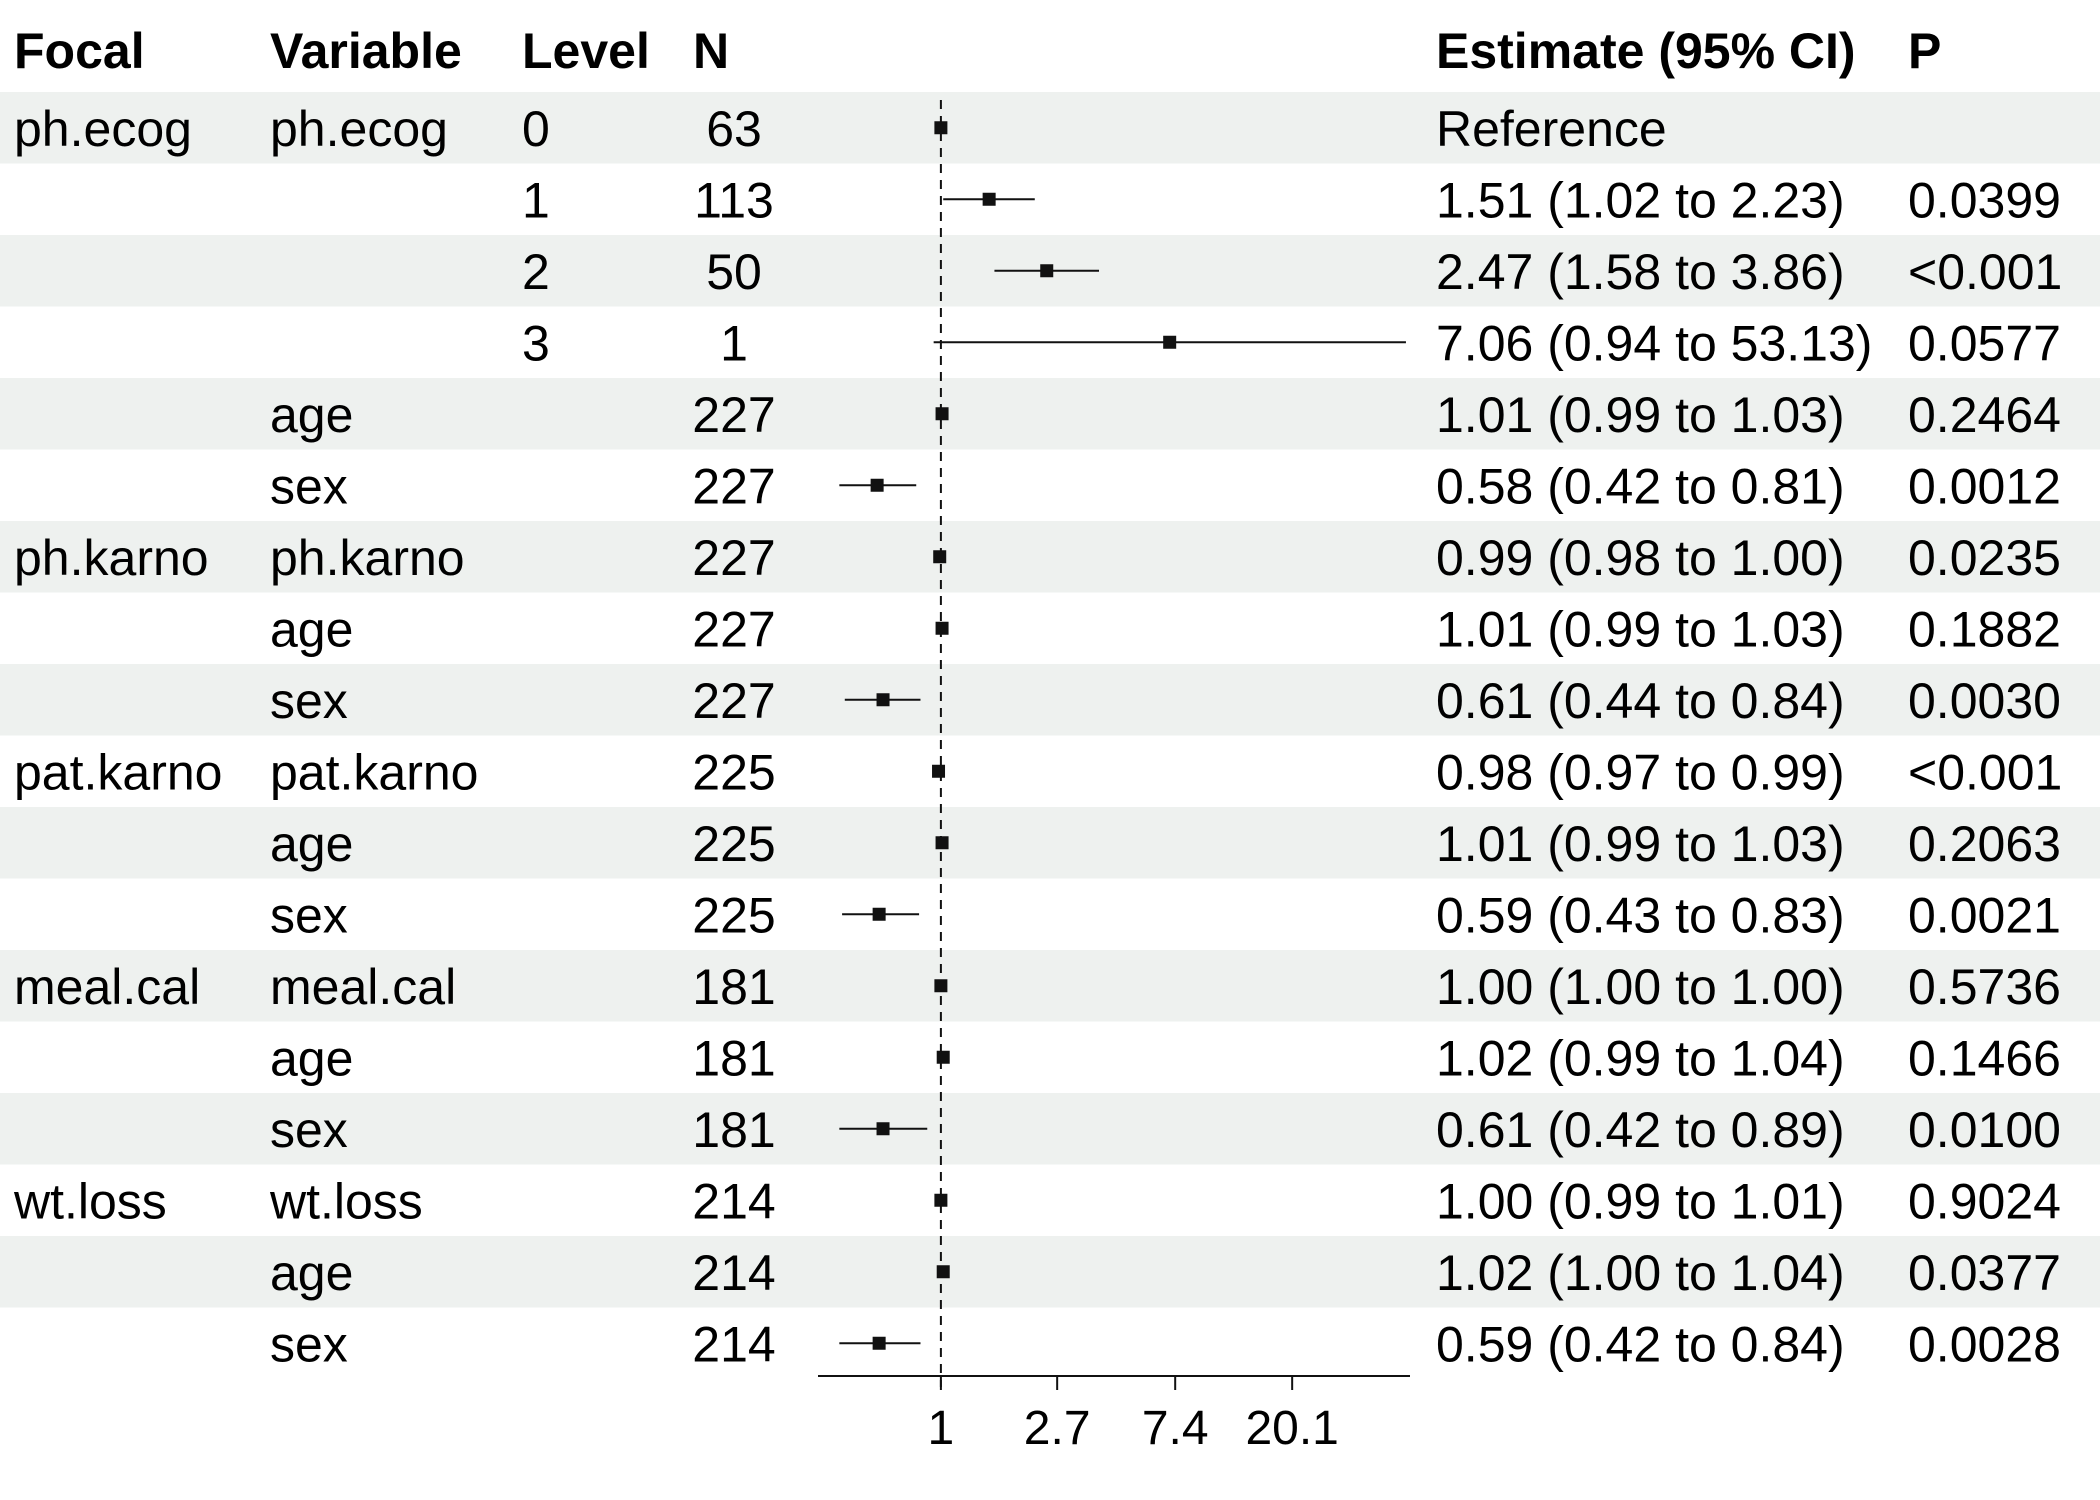 This screenshot has height=1500, width=2100. I want to click on cell-p: 0.2464, so click(1984, 415).